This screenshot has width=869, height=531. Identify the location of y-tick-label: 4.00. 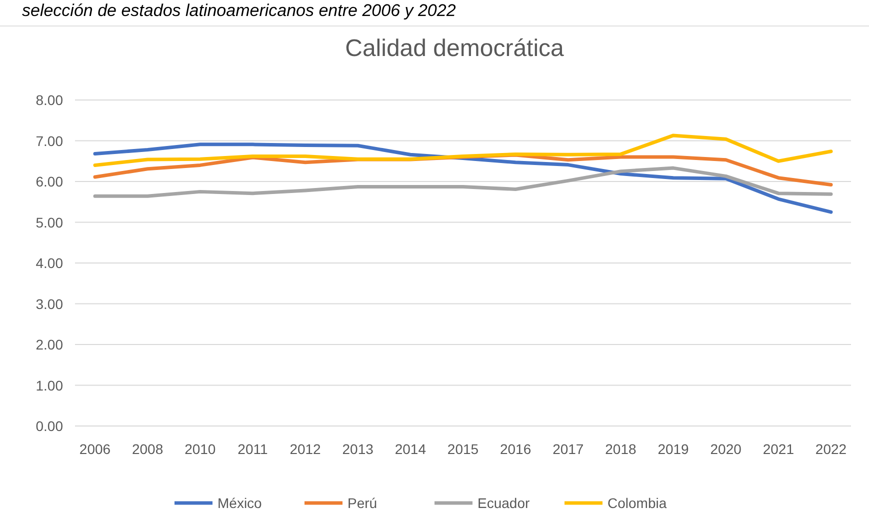
(50, 263).